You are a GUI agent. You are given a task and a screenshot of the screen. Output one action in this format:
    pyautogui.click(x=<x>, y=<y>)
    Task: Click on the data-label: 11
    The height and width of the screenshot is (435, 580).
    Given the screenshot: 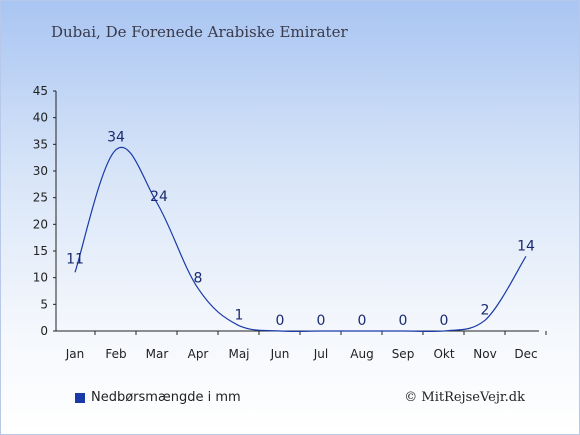 What is the action you would take?
    pyautogui.click(x=75, y=259)
    